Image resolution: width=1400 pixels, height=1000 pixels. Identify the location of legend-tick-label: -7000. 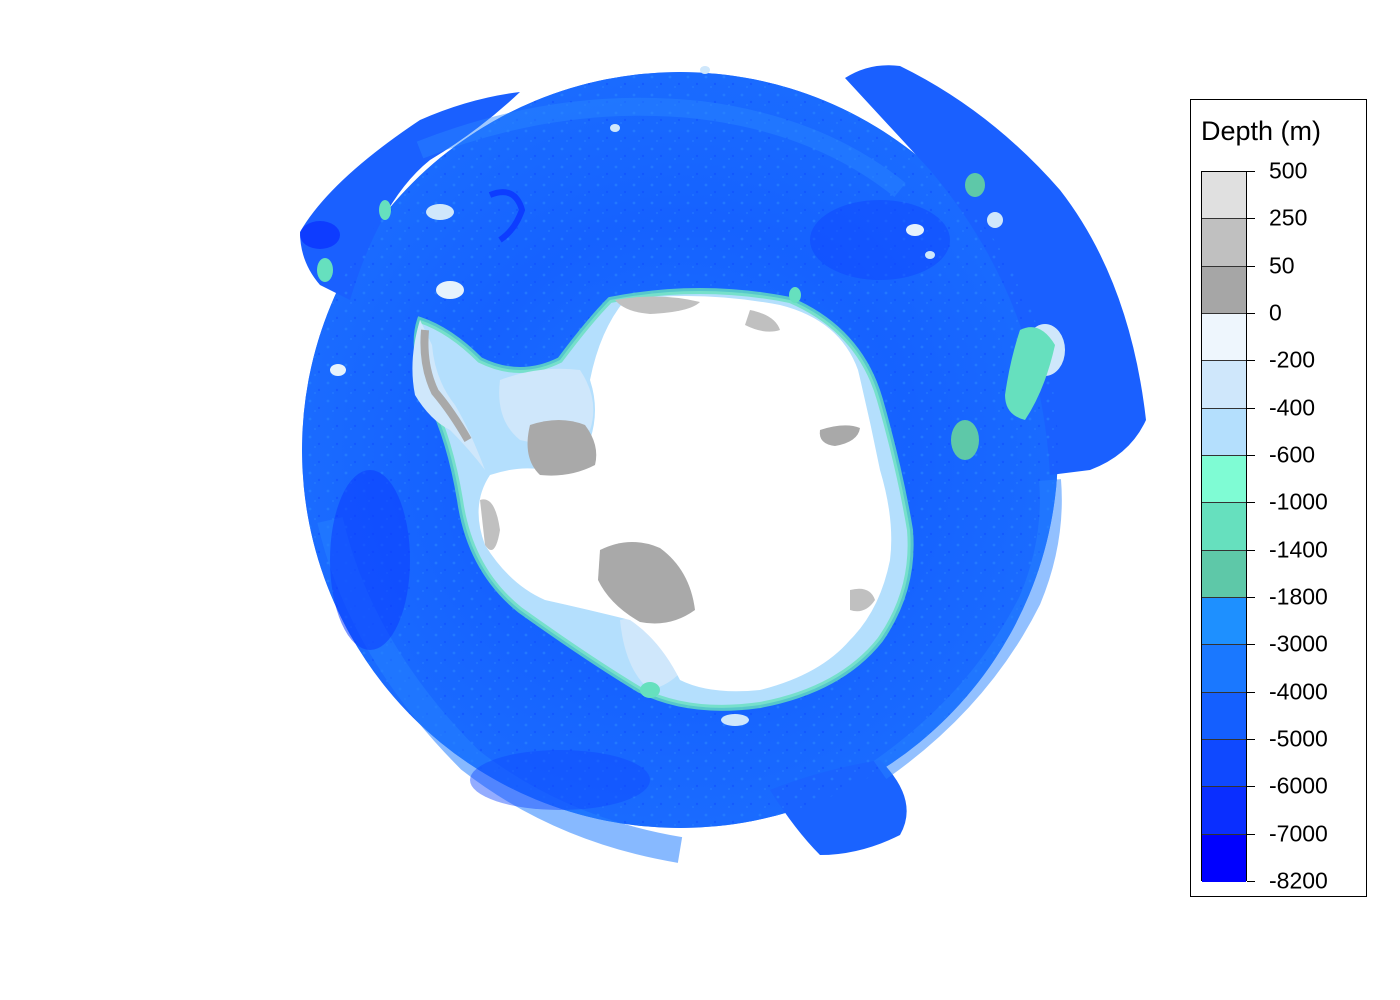
(1298, 833).